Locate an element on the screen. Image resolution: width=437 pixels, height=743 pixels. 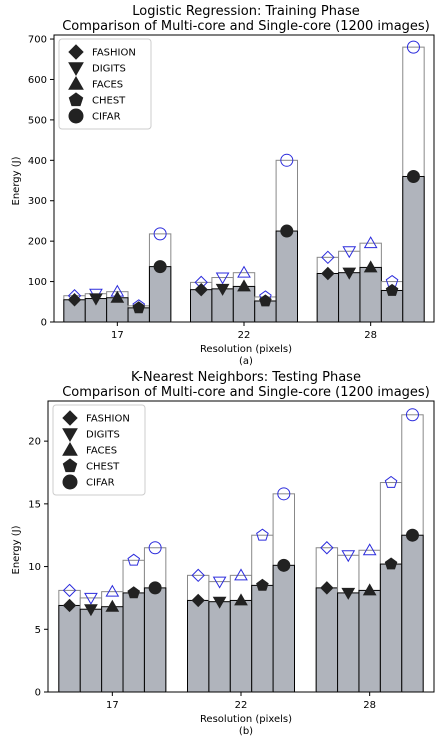
chart-b-legend-label: DIGITS is located at coordinates (103, 435).